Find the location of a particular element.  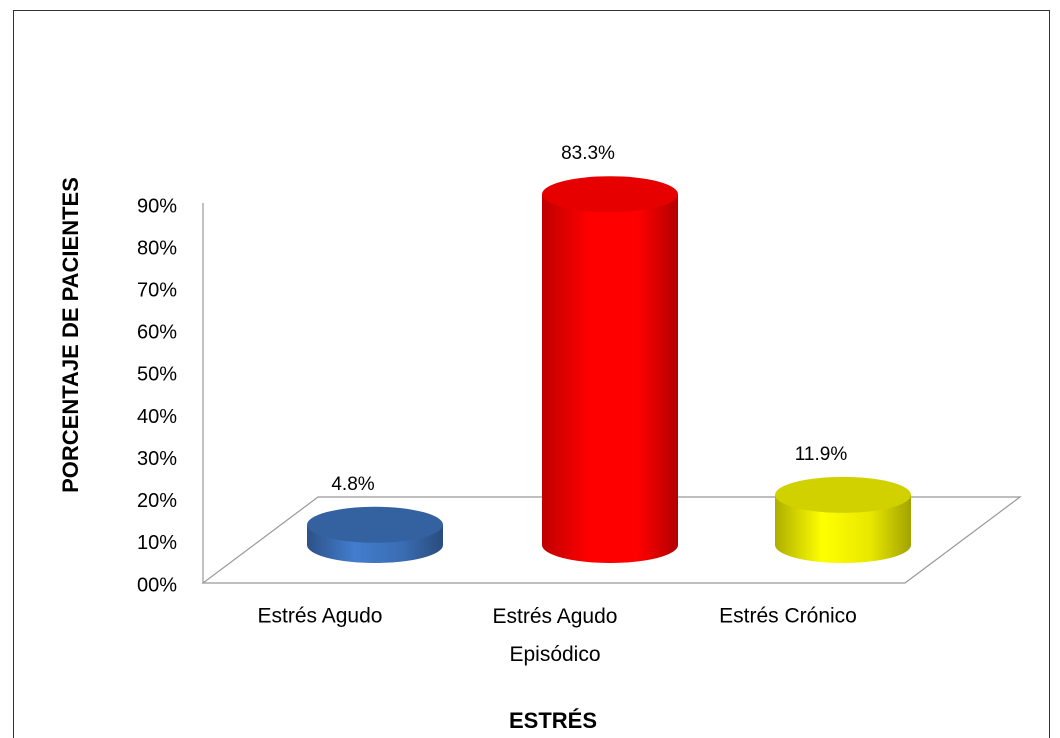

y-tick-label: 90% is located at coordinates (157, 206).